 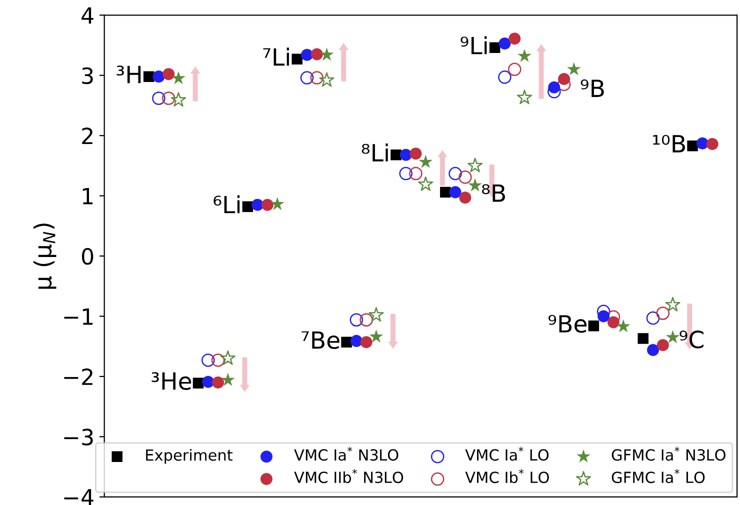 I want to click on y-tick-label: 3, so click(x=87, y=75).